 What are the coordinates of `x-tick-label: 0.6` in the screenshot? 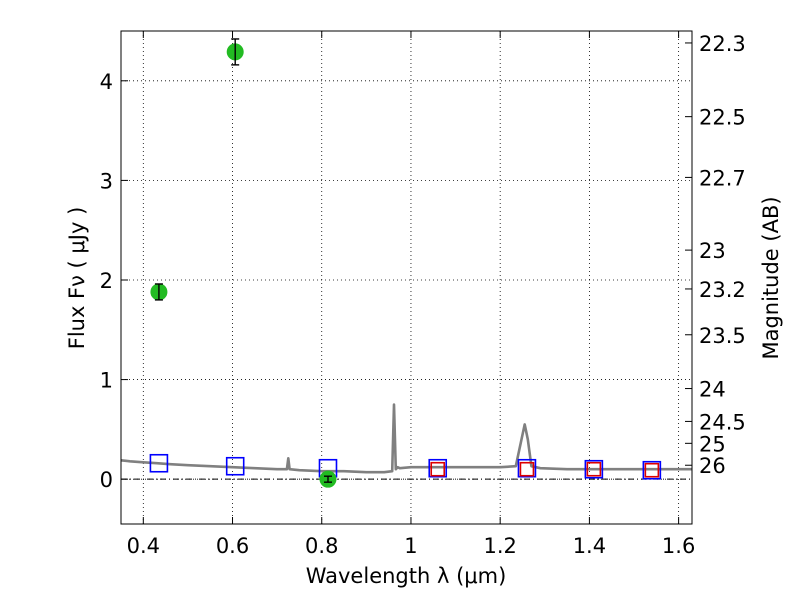 It's located at (232, 546).